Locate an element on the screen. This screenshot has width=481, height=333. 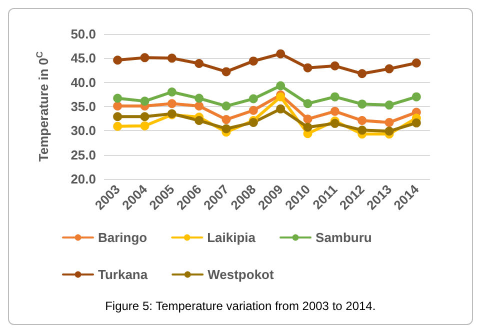
legend-label: Turkana is located at coordinates (123, 274).